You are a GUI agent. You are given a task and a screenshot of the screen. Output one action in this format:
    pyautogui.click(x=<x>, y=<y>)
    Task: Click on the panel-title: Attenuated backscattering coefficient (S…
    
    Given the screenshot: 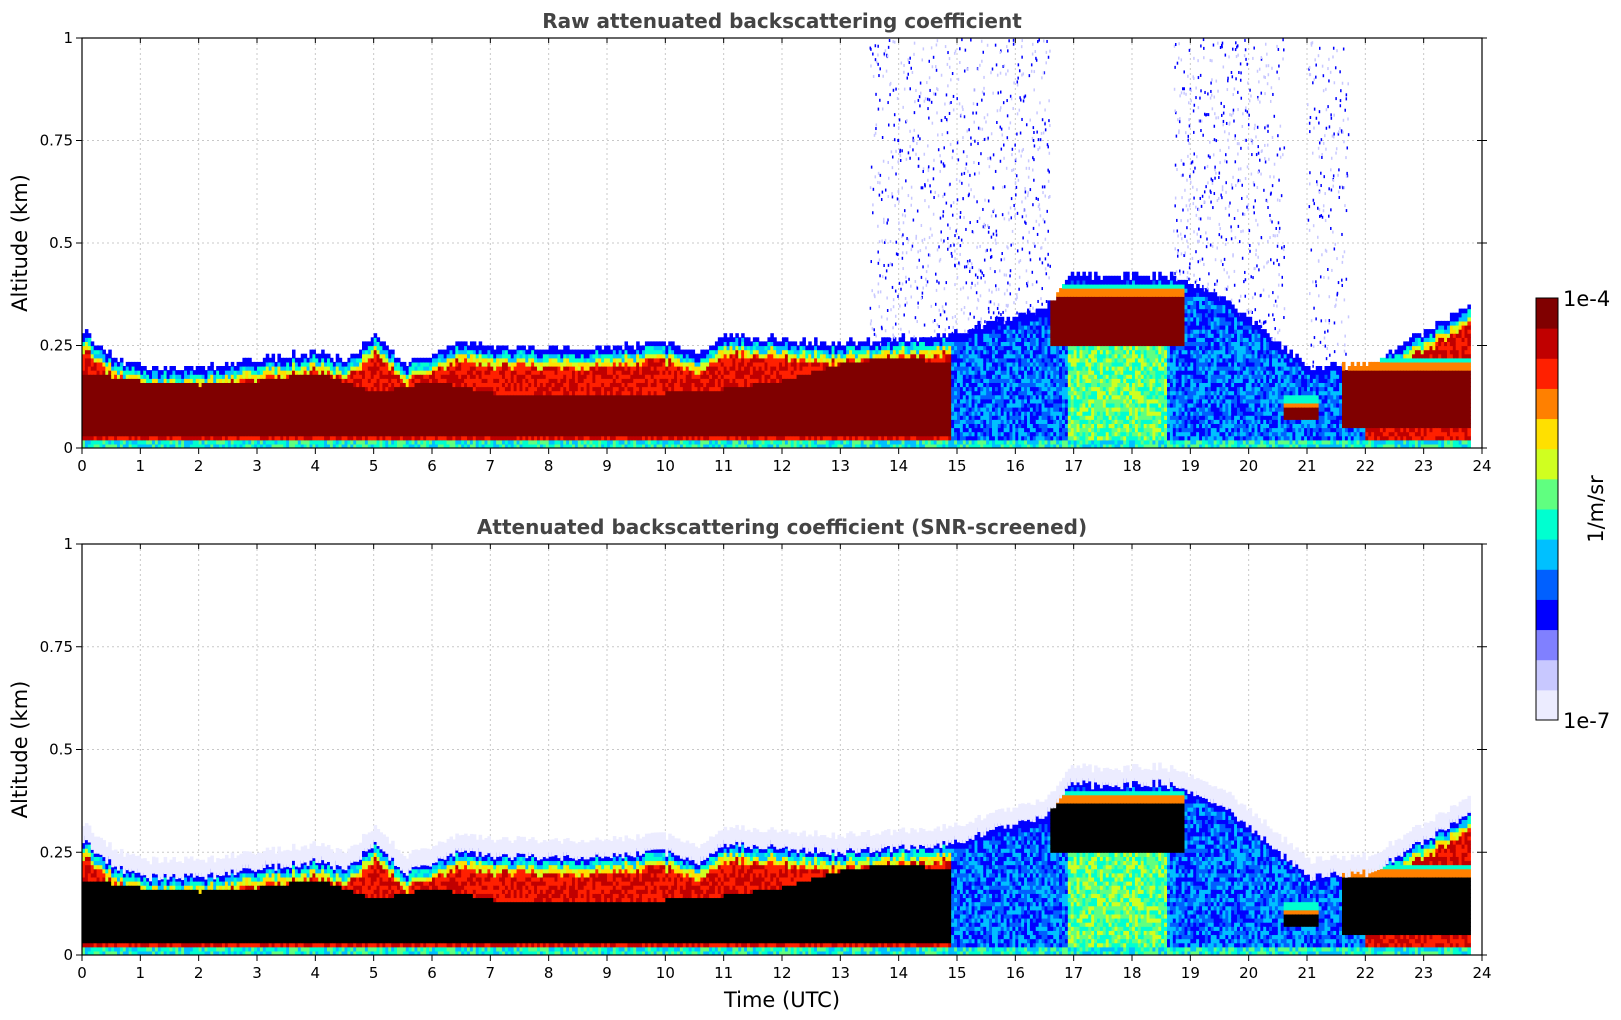 What is the action you would take?
    pyautogui.click(x=782, y=527)
    